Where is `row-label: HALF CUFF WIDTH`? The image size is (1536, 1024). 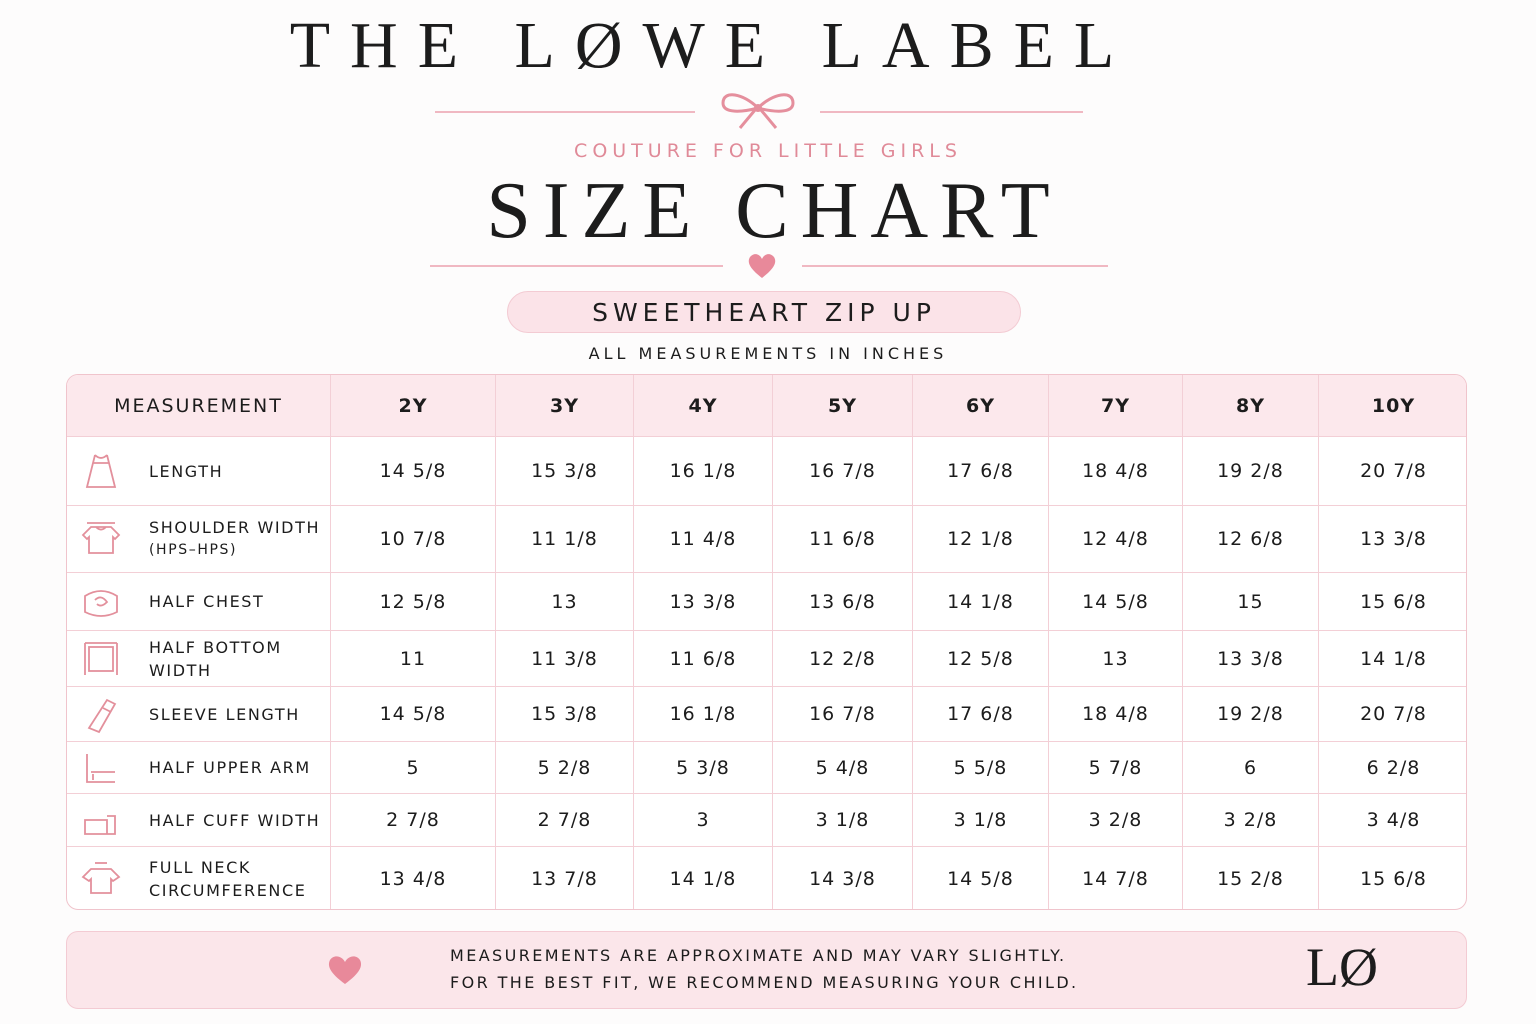 row-label: HALF CUFF WIDTH is located at coordinates (199, 820).